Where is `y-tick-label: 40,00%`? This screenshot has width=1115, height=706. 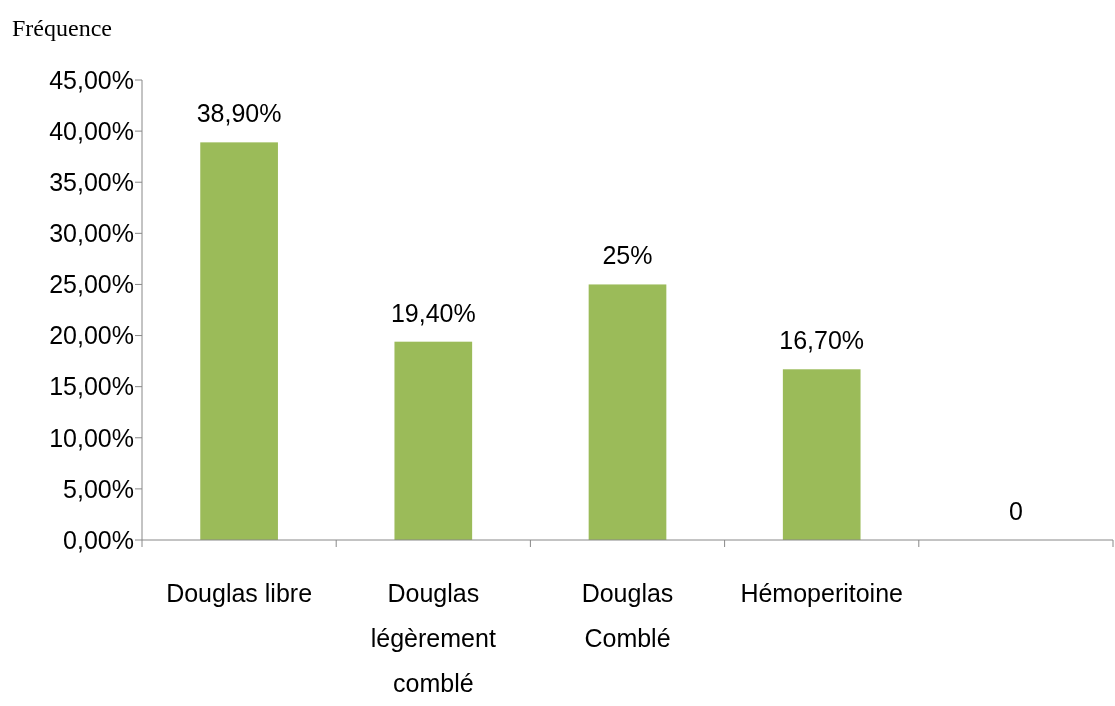
y-tick-label: 40,00% is located at coordinates (91, 130).